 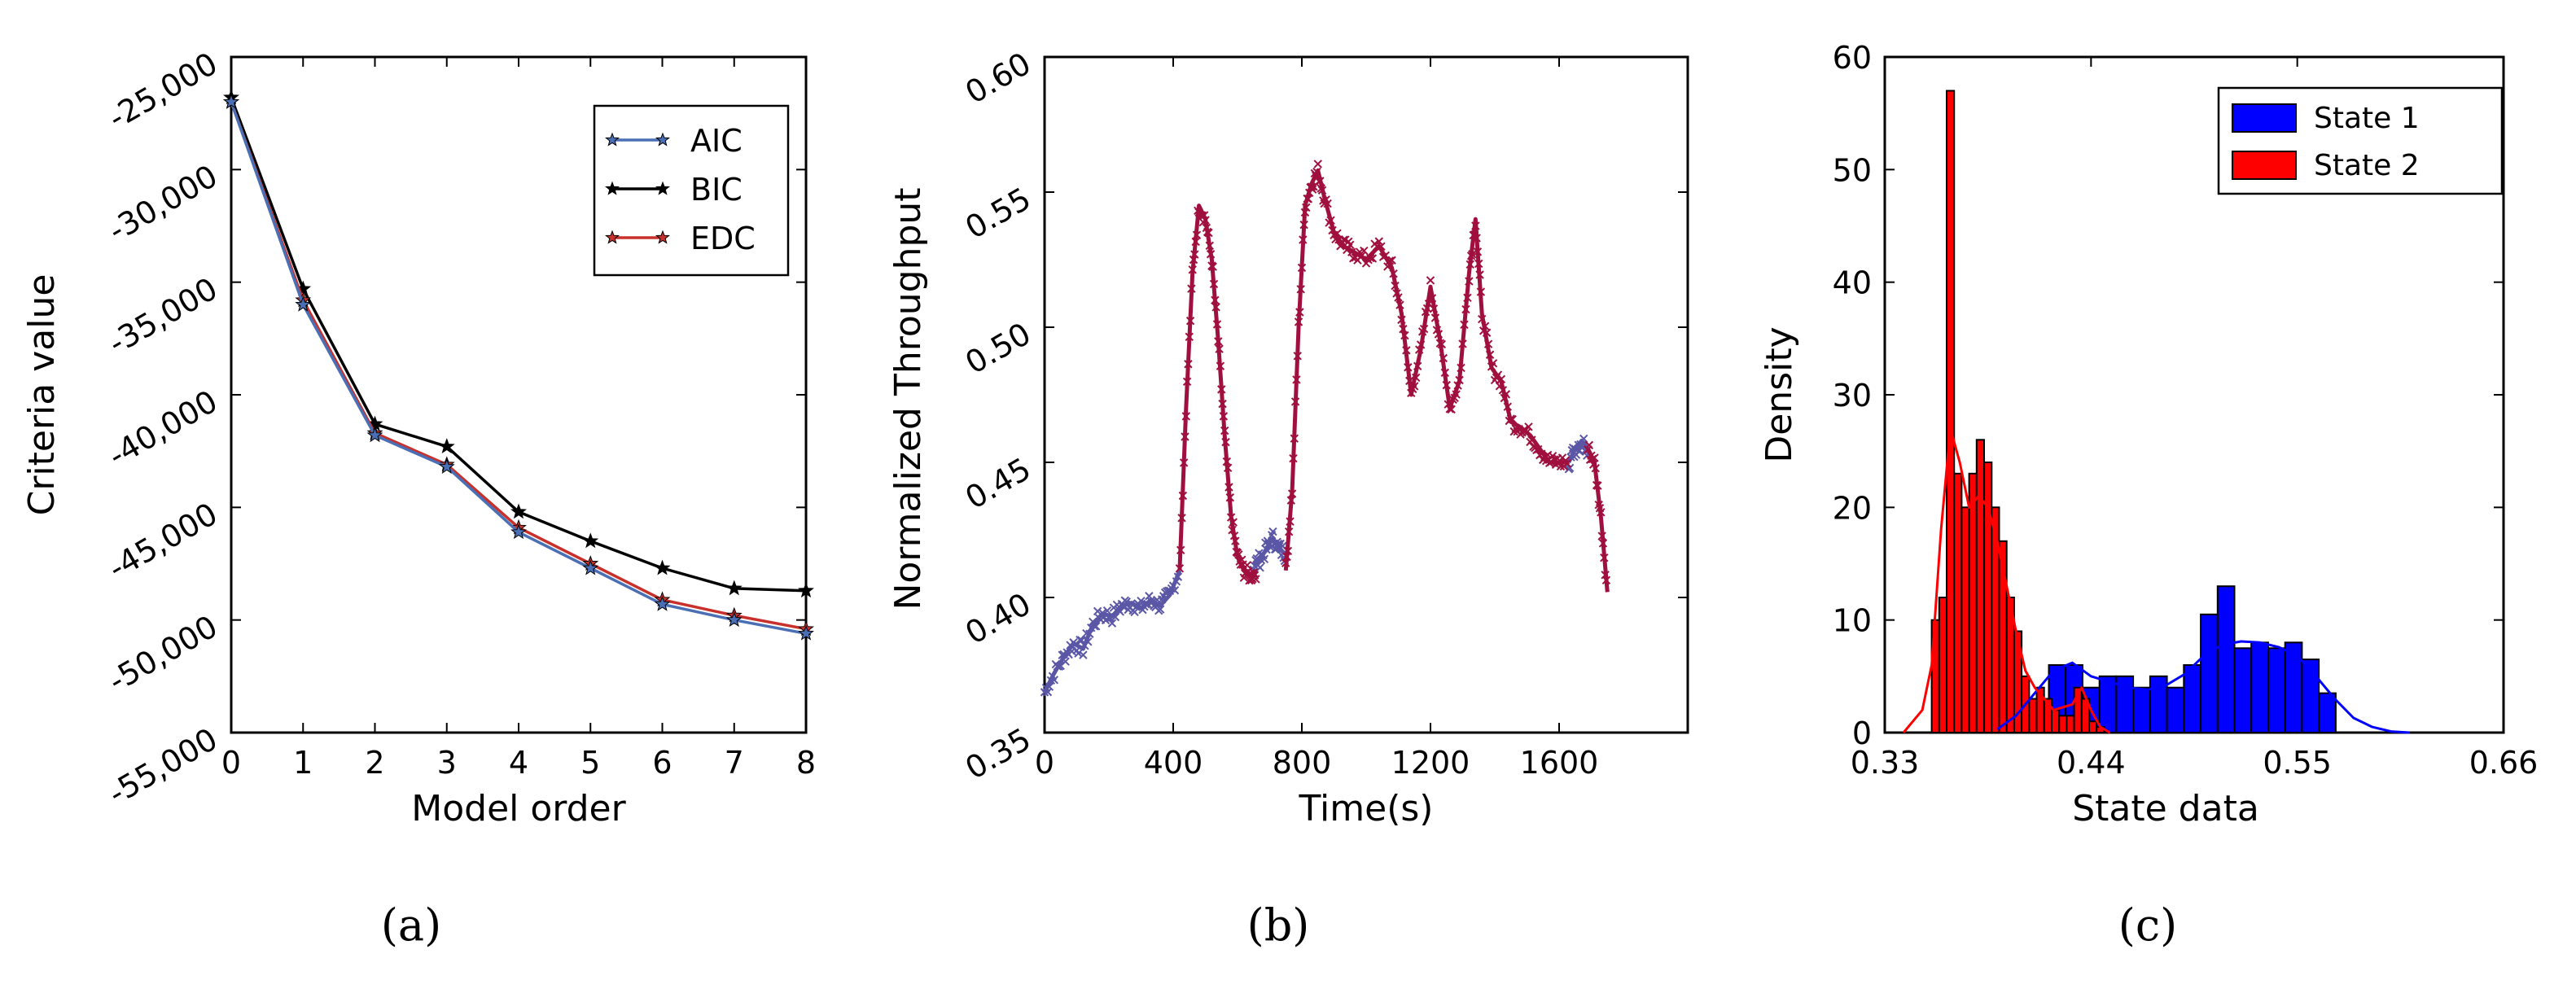 I want to click on panel-a-x-tick-label: 4, so click(x=518, y=763).